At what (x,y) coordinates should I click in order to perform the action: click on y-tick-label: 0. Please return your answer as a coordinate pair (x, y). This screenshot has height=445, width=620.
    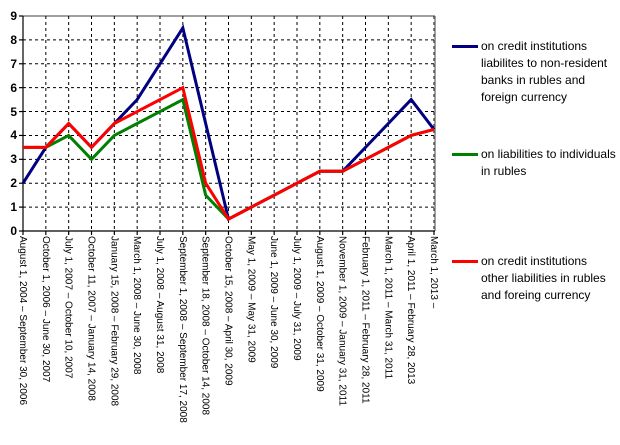
    Looking at the image, I should click on (13, 231).